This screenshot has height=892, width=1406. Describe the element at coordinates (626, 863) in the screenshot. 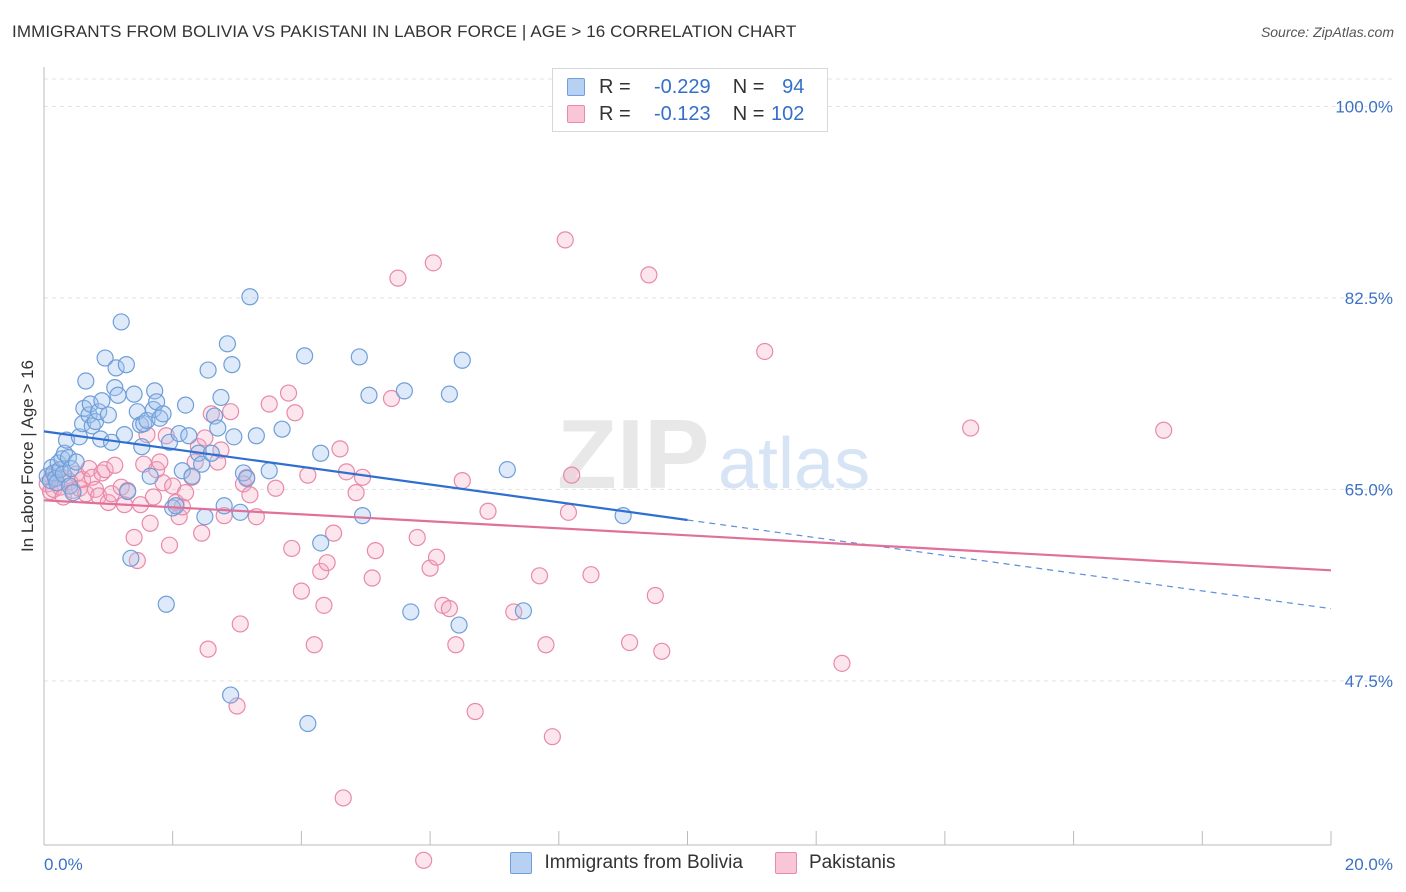

I see `legend-item-bolivia: Immigrants from Bolivia` at that location.